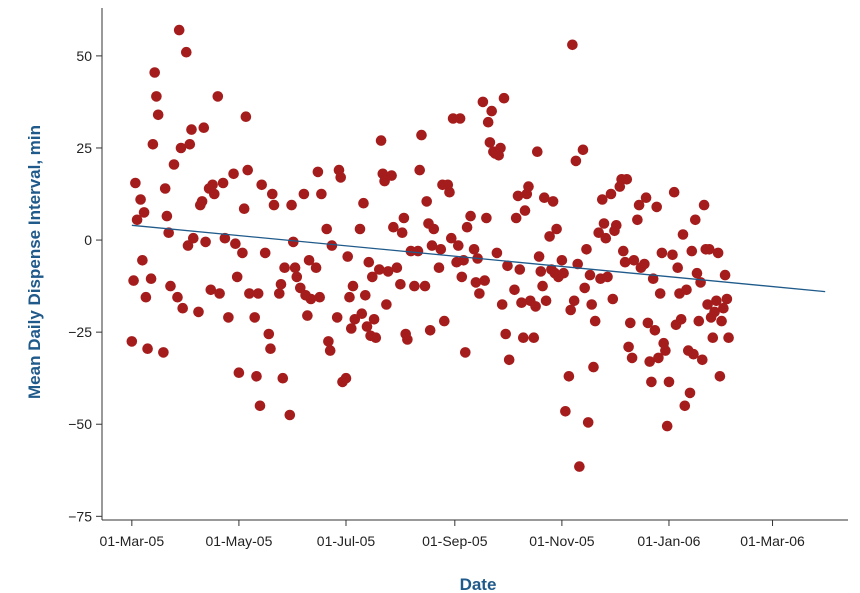  I want to click on y-tick-label: 25, so click(84, 148).